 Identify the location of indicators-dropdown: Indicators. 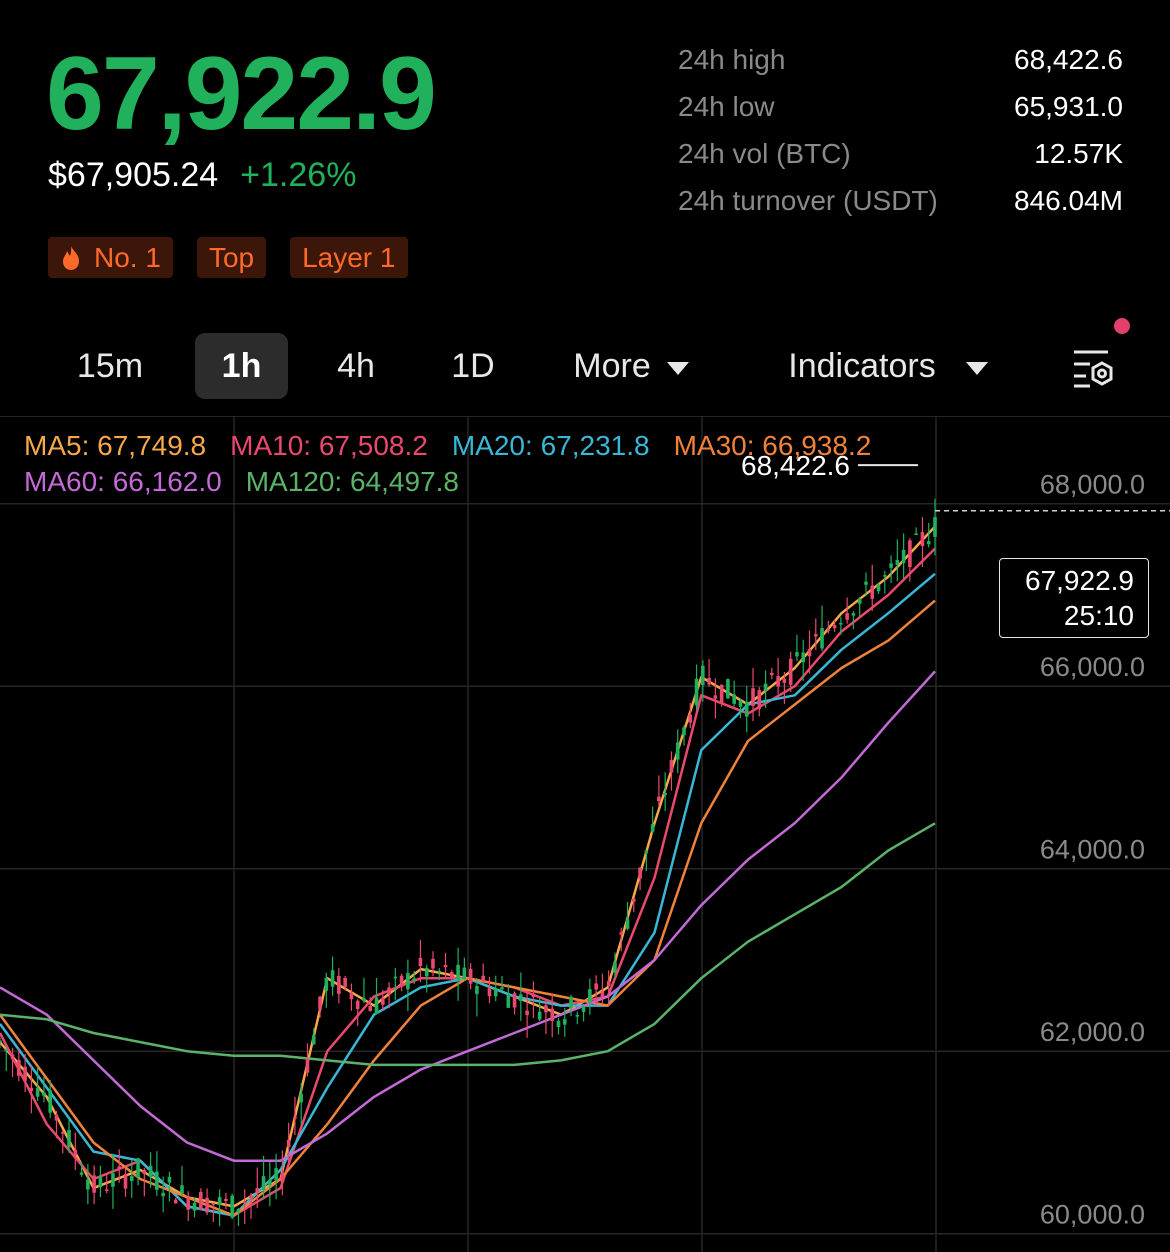
(888, 366).